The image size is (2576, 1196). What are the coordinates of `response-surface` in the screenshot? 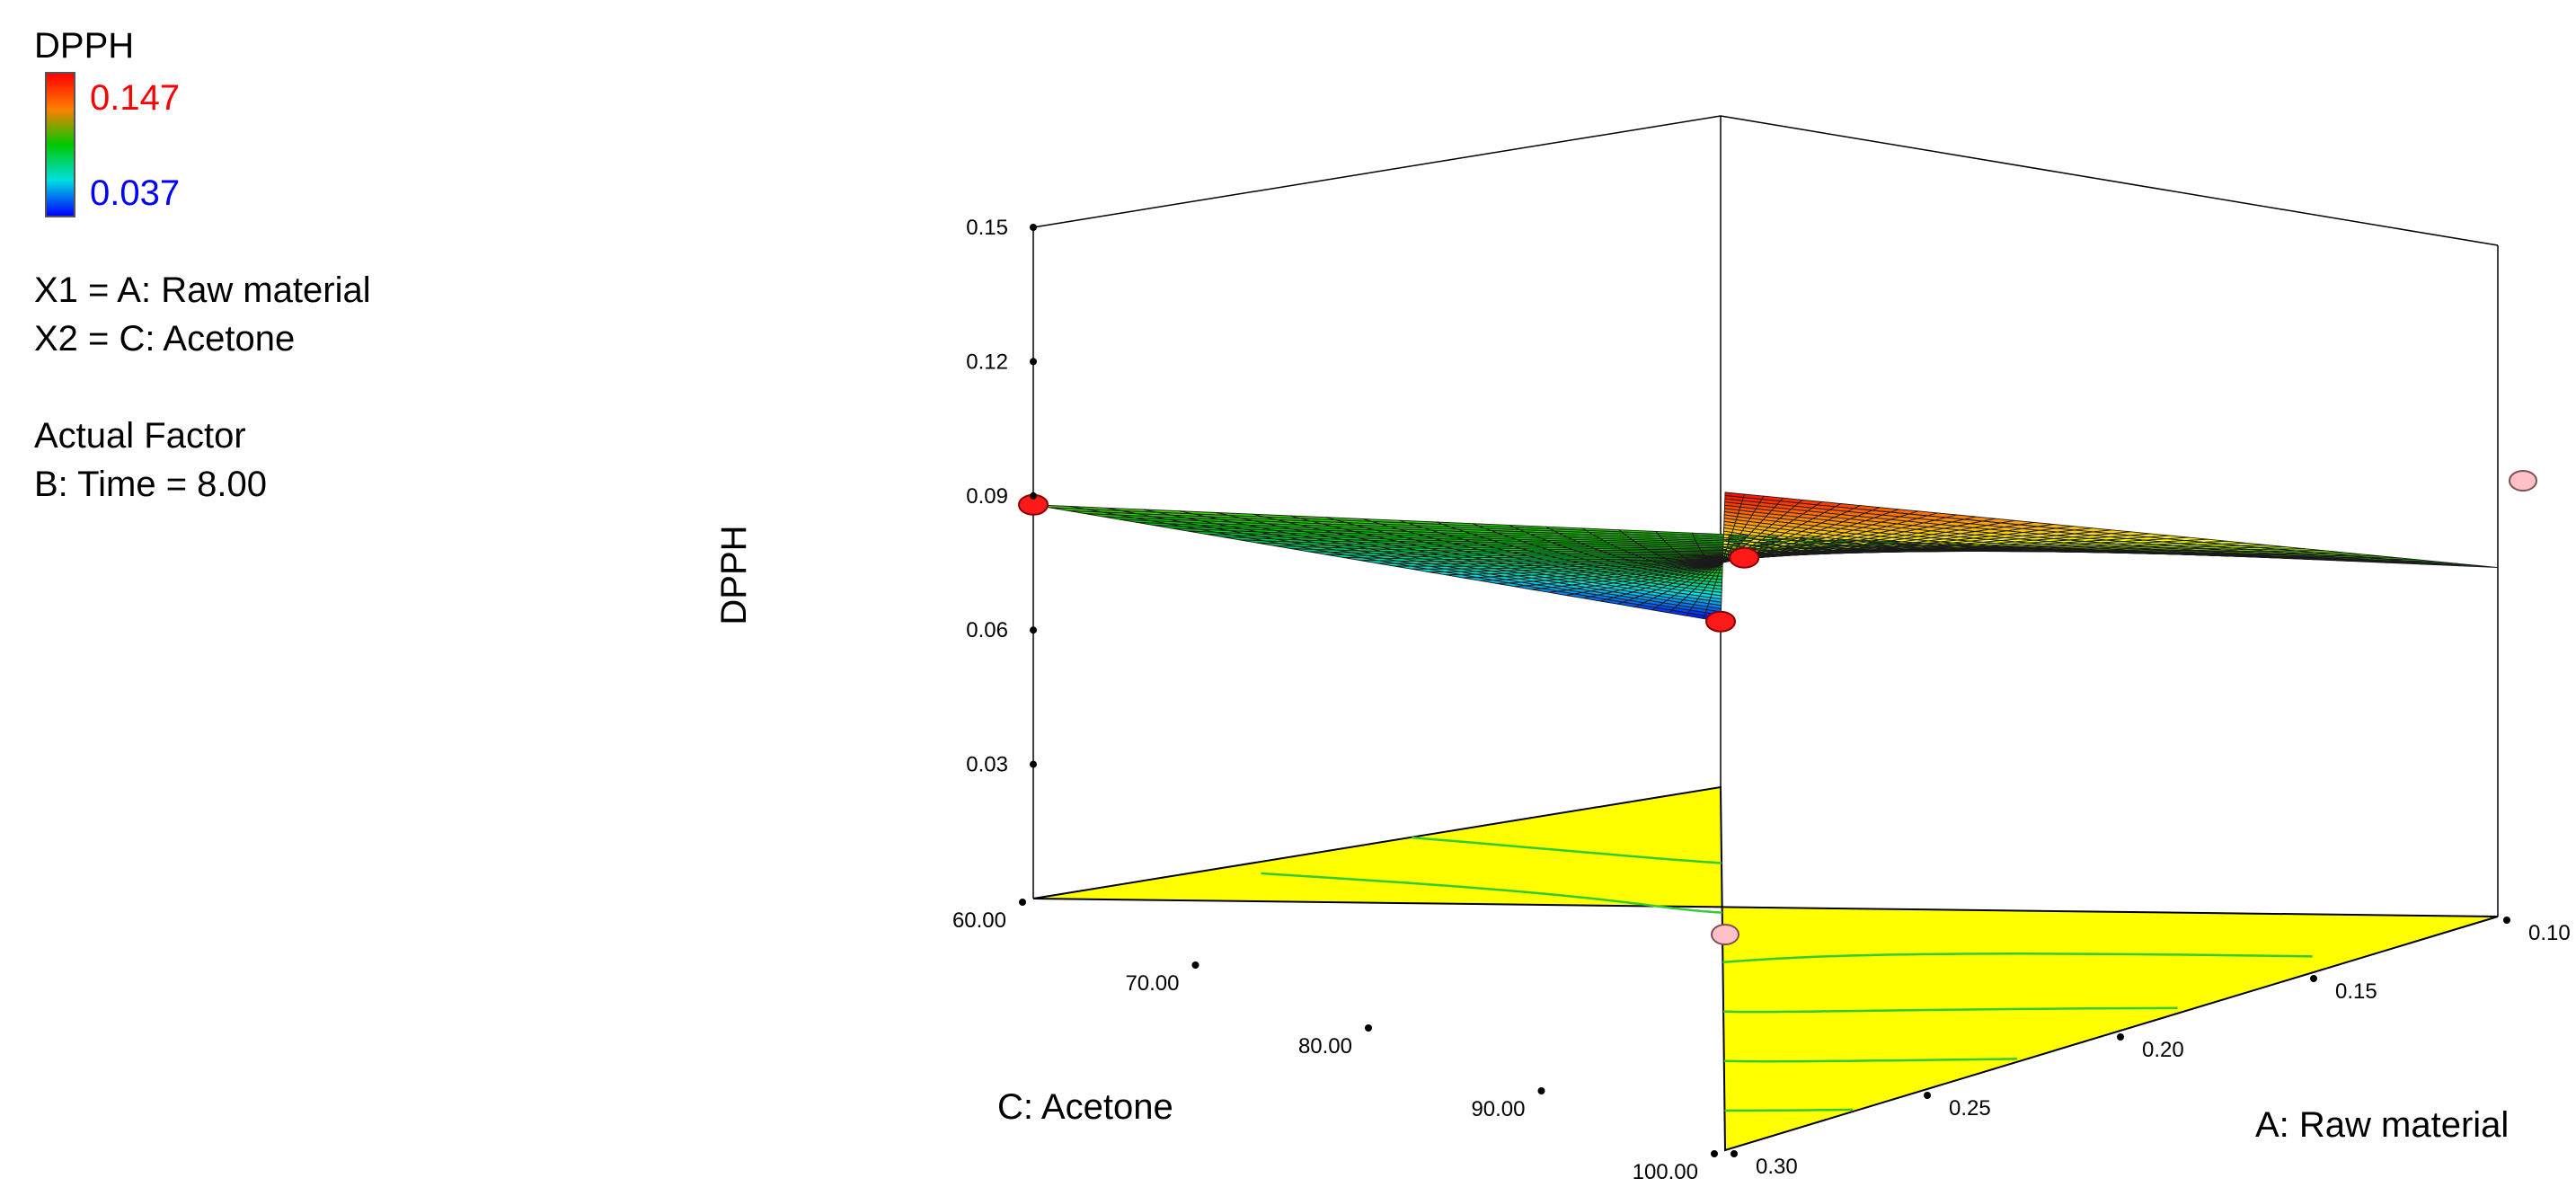 It's located at (1766, 557).